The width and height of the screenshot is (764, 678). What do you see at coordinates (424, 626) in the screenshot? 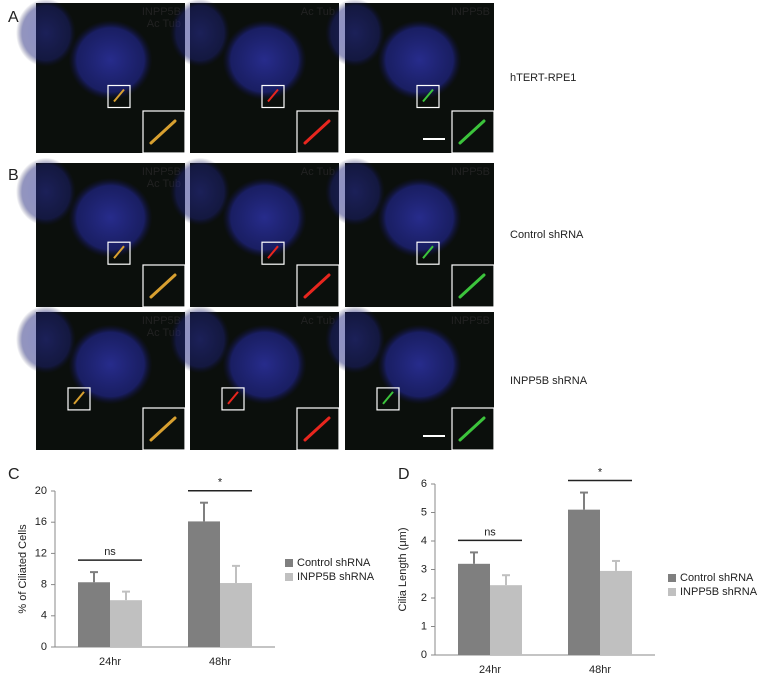
I see `y-tick-label: 1` at bounding box center [424, 626].